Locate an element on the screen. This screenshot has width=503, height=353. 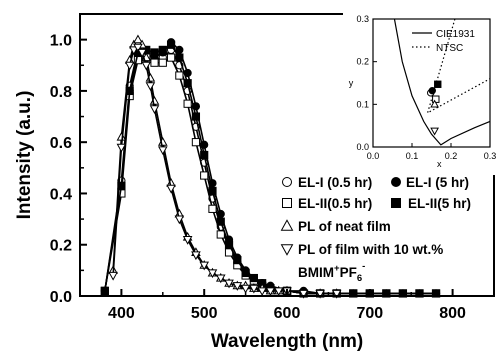
inset-y-tick-label: 0.3 is located at coordinates (362, 19).